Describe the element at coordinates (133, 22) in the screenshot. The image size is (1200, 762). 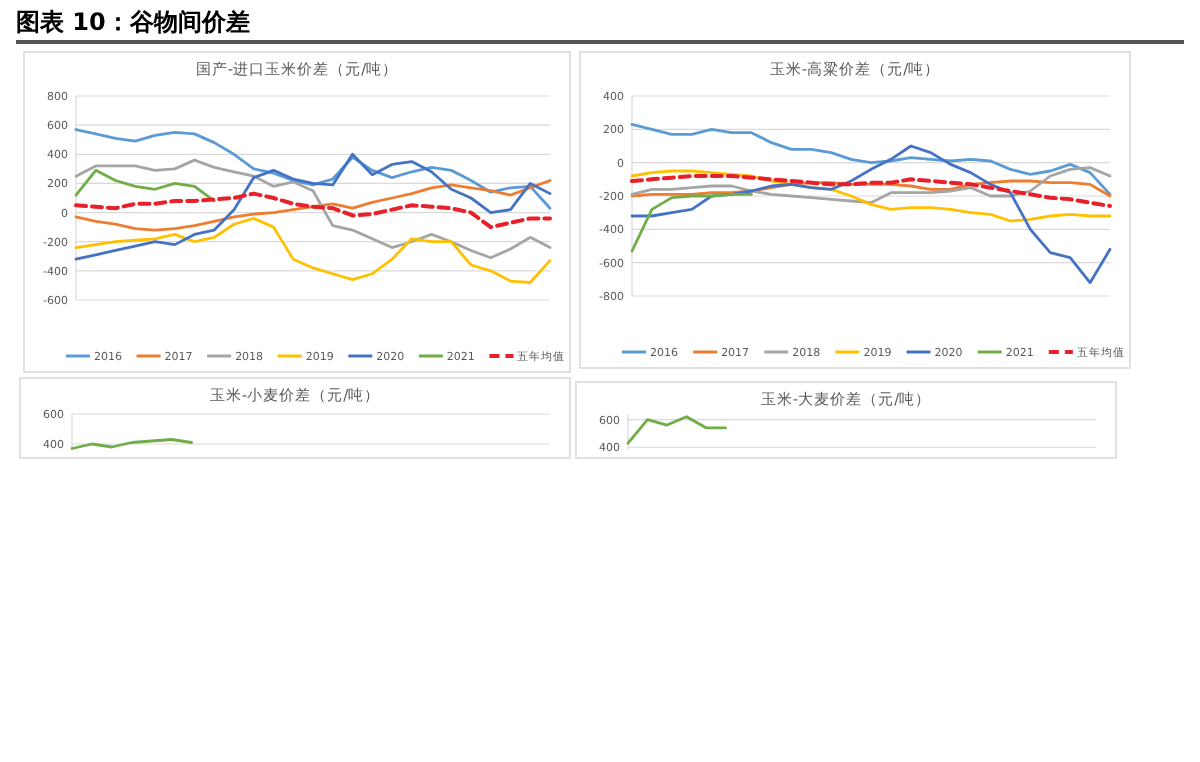
I see `text: 图表 10：谷物间价差` at that location.